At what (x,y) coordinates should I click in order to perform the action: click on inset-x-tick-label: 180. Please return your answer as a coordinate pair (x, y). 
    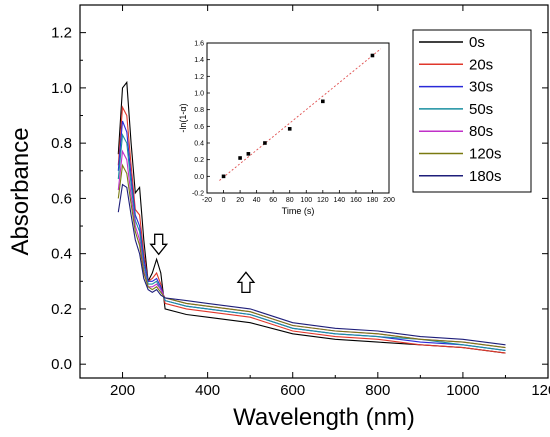
    Looking at the image, I should click on (373, 200).